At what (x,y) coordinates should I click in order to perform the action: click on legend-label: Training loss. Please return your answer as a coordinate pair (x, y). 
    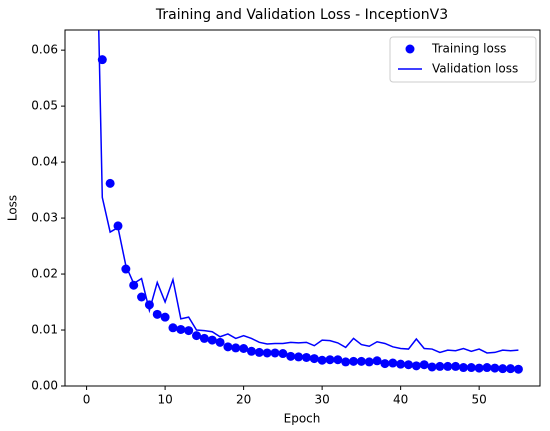
    Looking at the image, I should click on (468, 49).